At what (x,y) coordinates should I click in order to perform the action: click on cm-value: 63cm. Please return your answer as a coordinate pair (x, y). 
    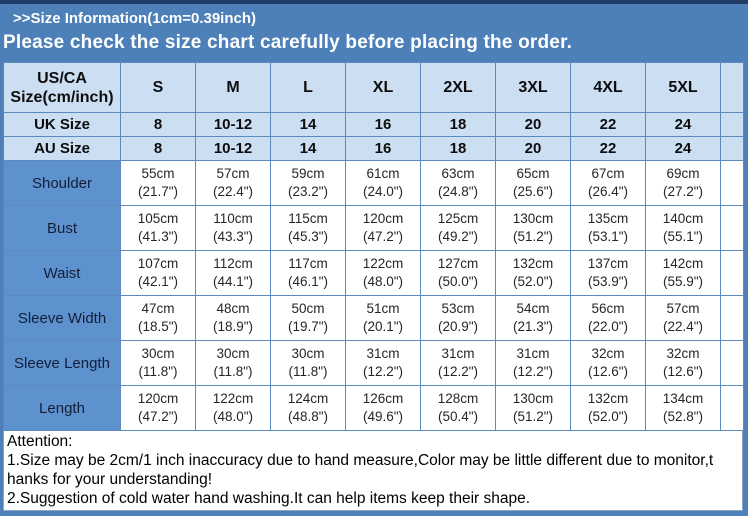
    Looking at the image, I should click on (458, 173).